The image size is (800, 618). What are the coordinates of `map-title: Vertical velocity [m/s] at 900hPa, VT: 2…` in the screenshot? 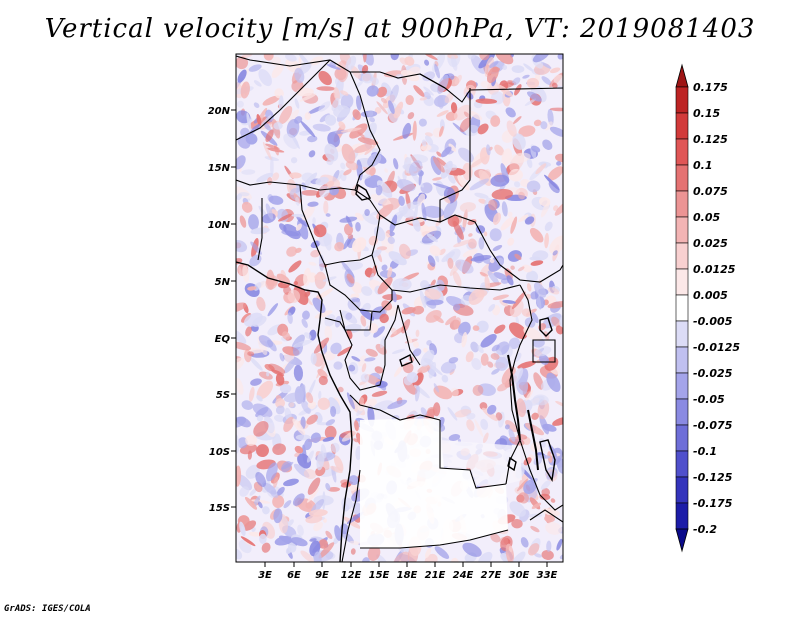 It's located at (400, 29).